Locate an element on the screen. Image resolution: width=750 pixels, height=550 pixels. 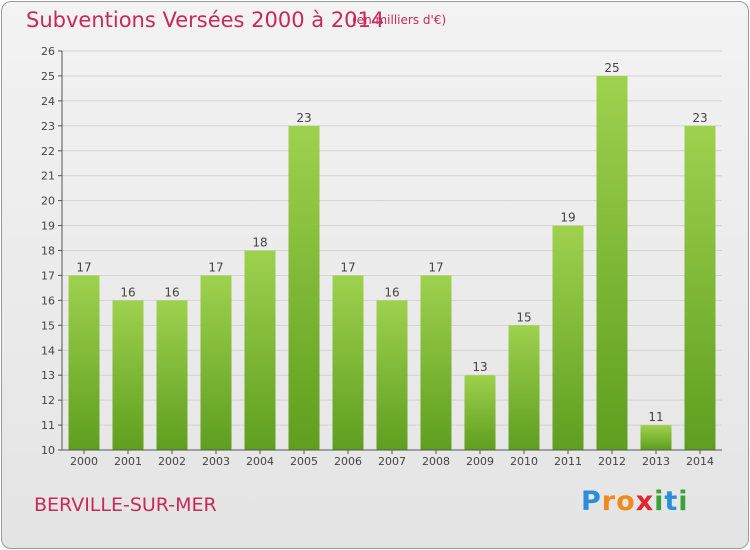
y-tick-label: 16 is located at coordinates (48, 300).